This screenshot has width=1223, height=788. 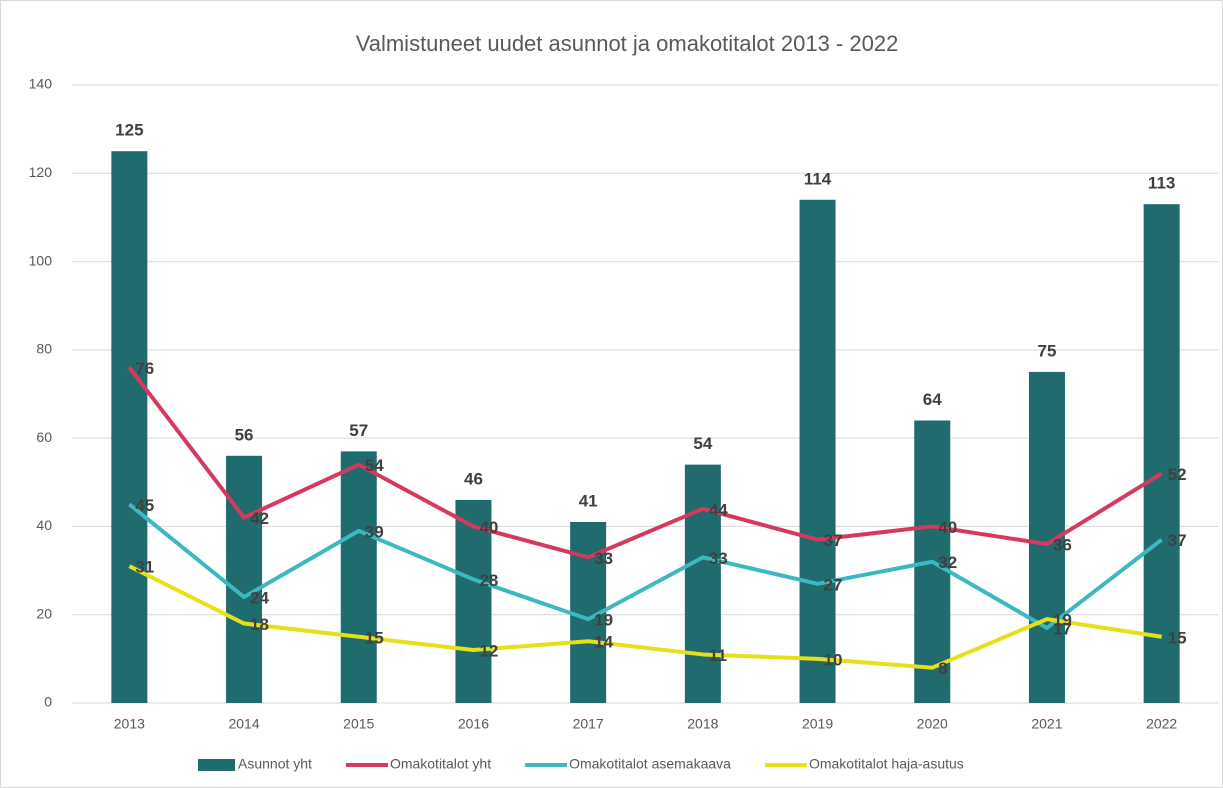 What do you see at coordinates (129, 724) in the screenshot?
I see `x-tick-label: 2013` at bounding box center [129, 724].